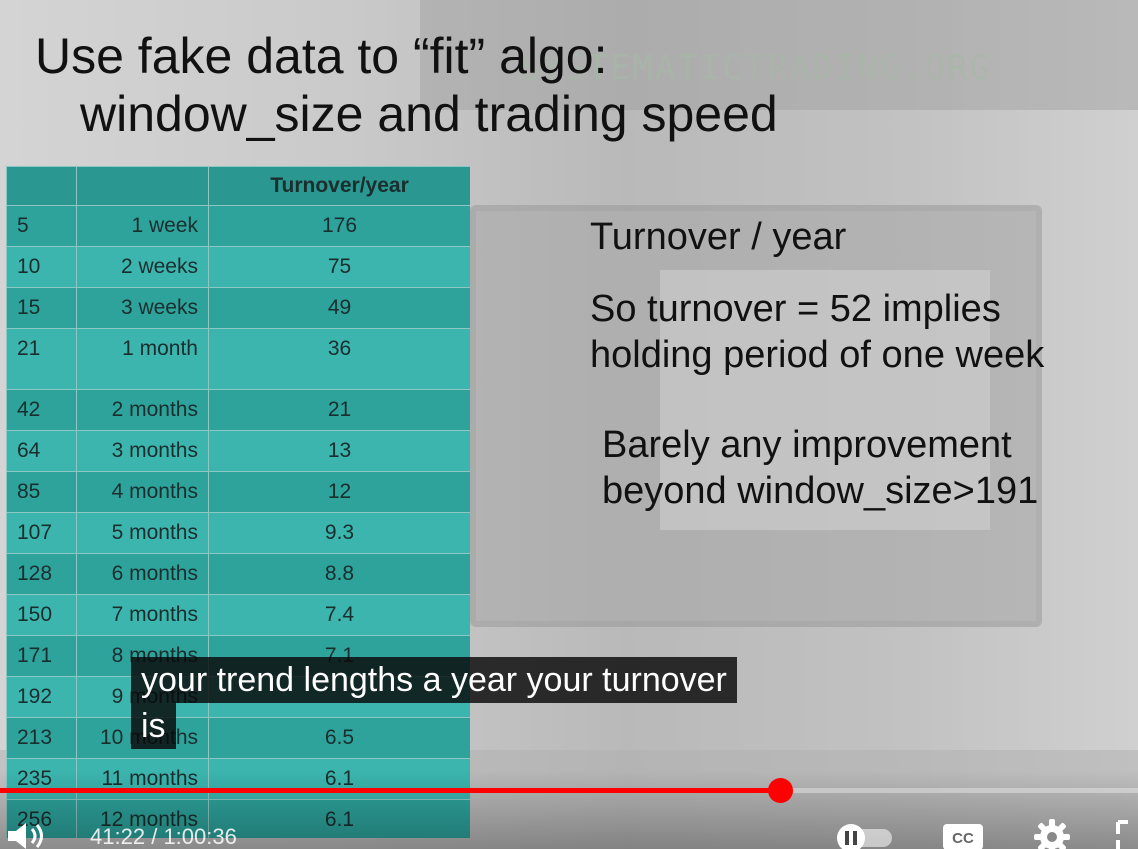 This screenshot has height=849, width=1138. I want to click on gear-icon, so click(1052, 833).